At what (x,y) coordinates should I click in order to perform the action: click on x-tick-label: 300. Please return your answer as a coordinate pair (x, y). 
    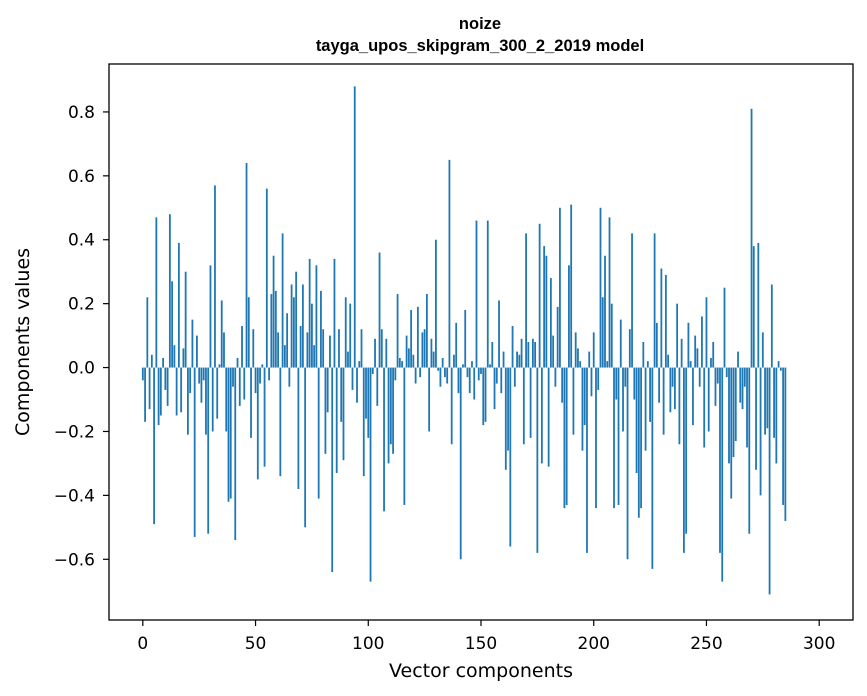
    Looking at the image, I should click on (819, 644).